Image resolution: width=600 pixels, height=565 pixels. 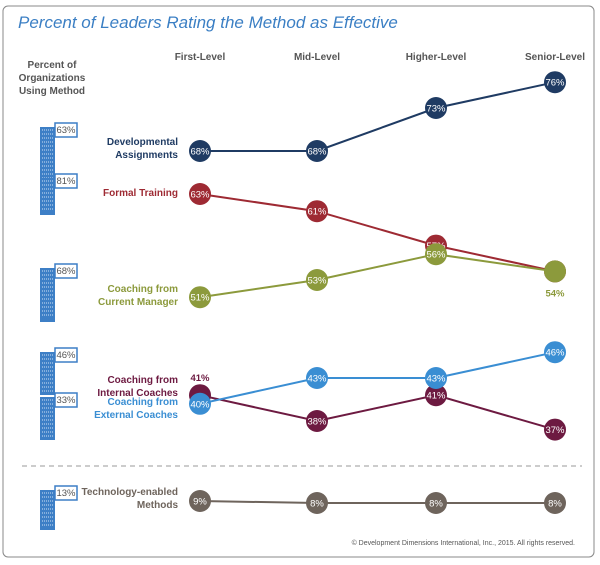 I want to click on data-label: 76%, so click(x=555, y=83).